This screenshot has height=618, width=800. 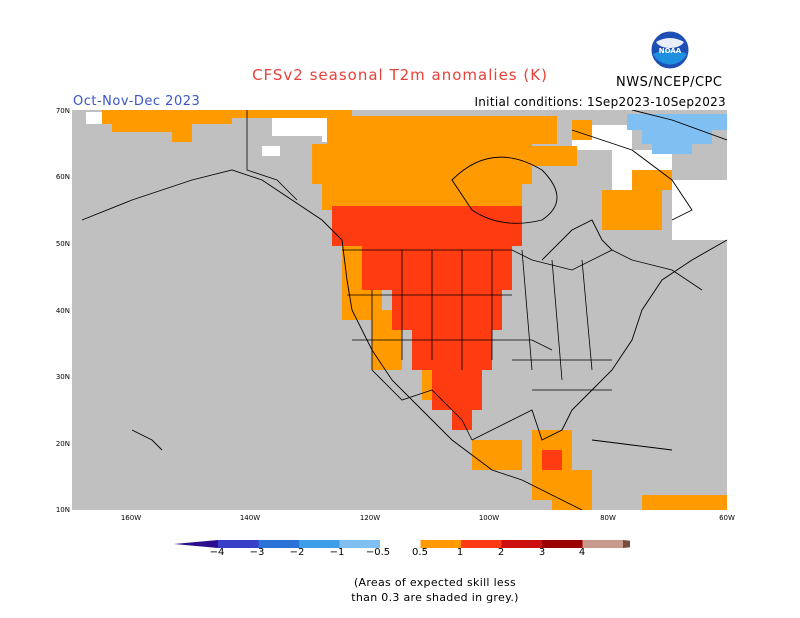 What do you see at coordinates (337, 552) in the screenshot?
I see `legend-label-neg1: −1` at bounding box center [337, 552].